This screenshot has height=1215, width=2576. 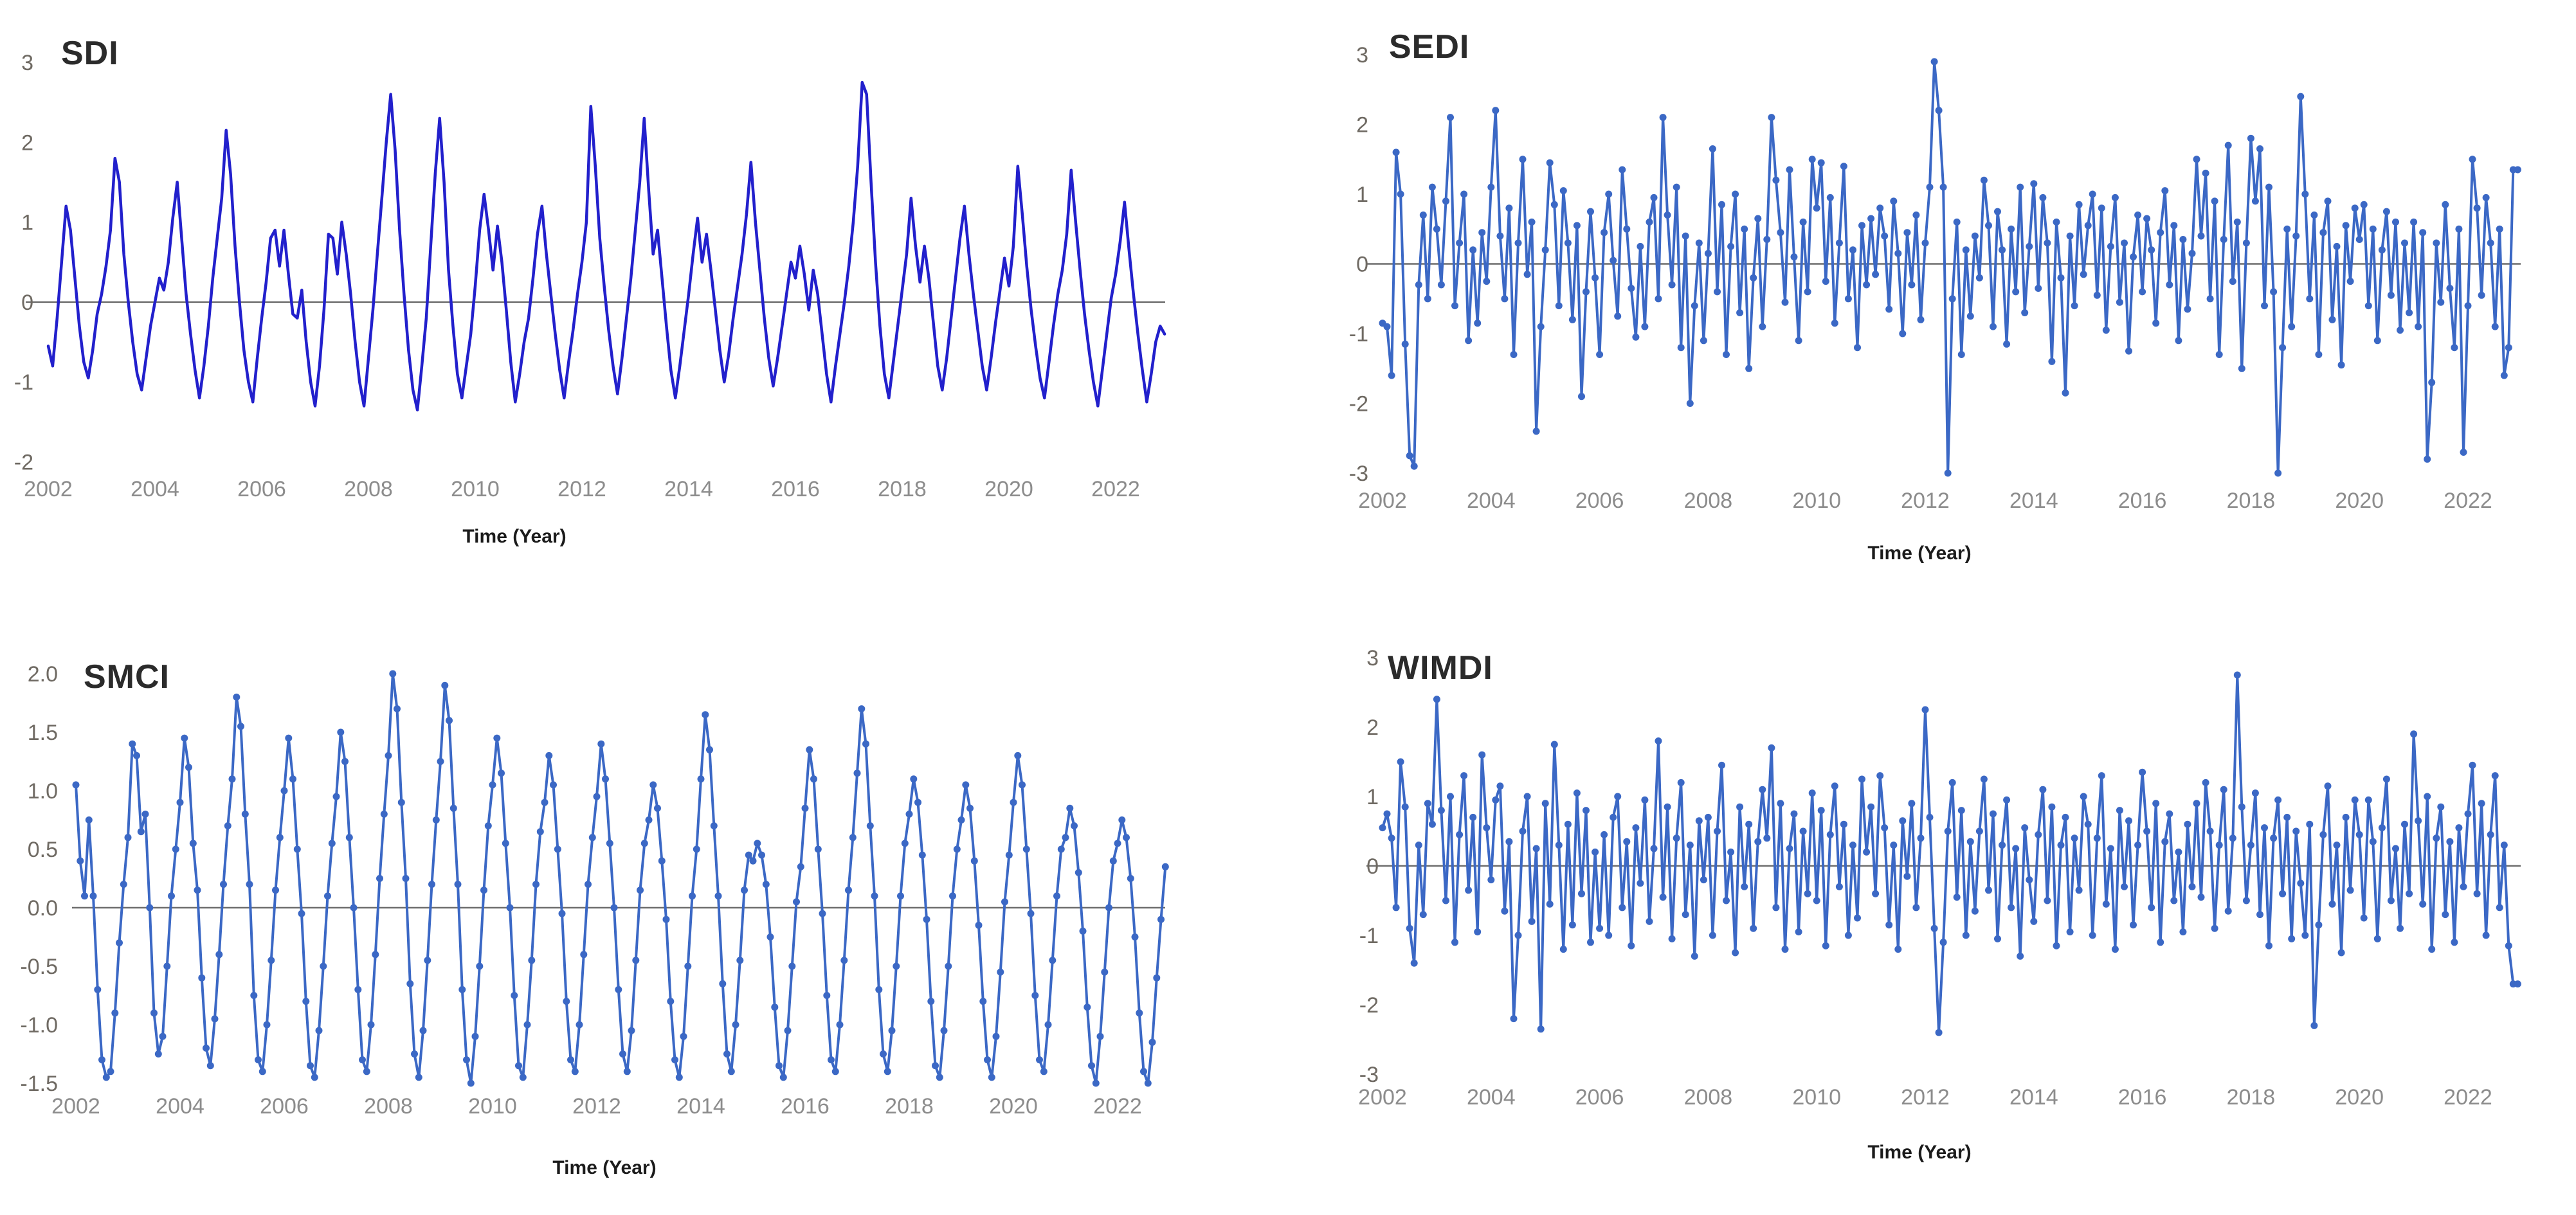 I want to click on wimdi-ytick: 0, so click(x=1372, y=867).